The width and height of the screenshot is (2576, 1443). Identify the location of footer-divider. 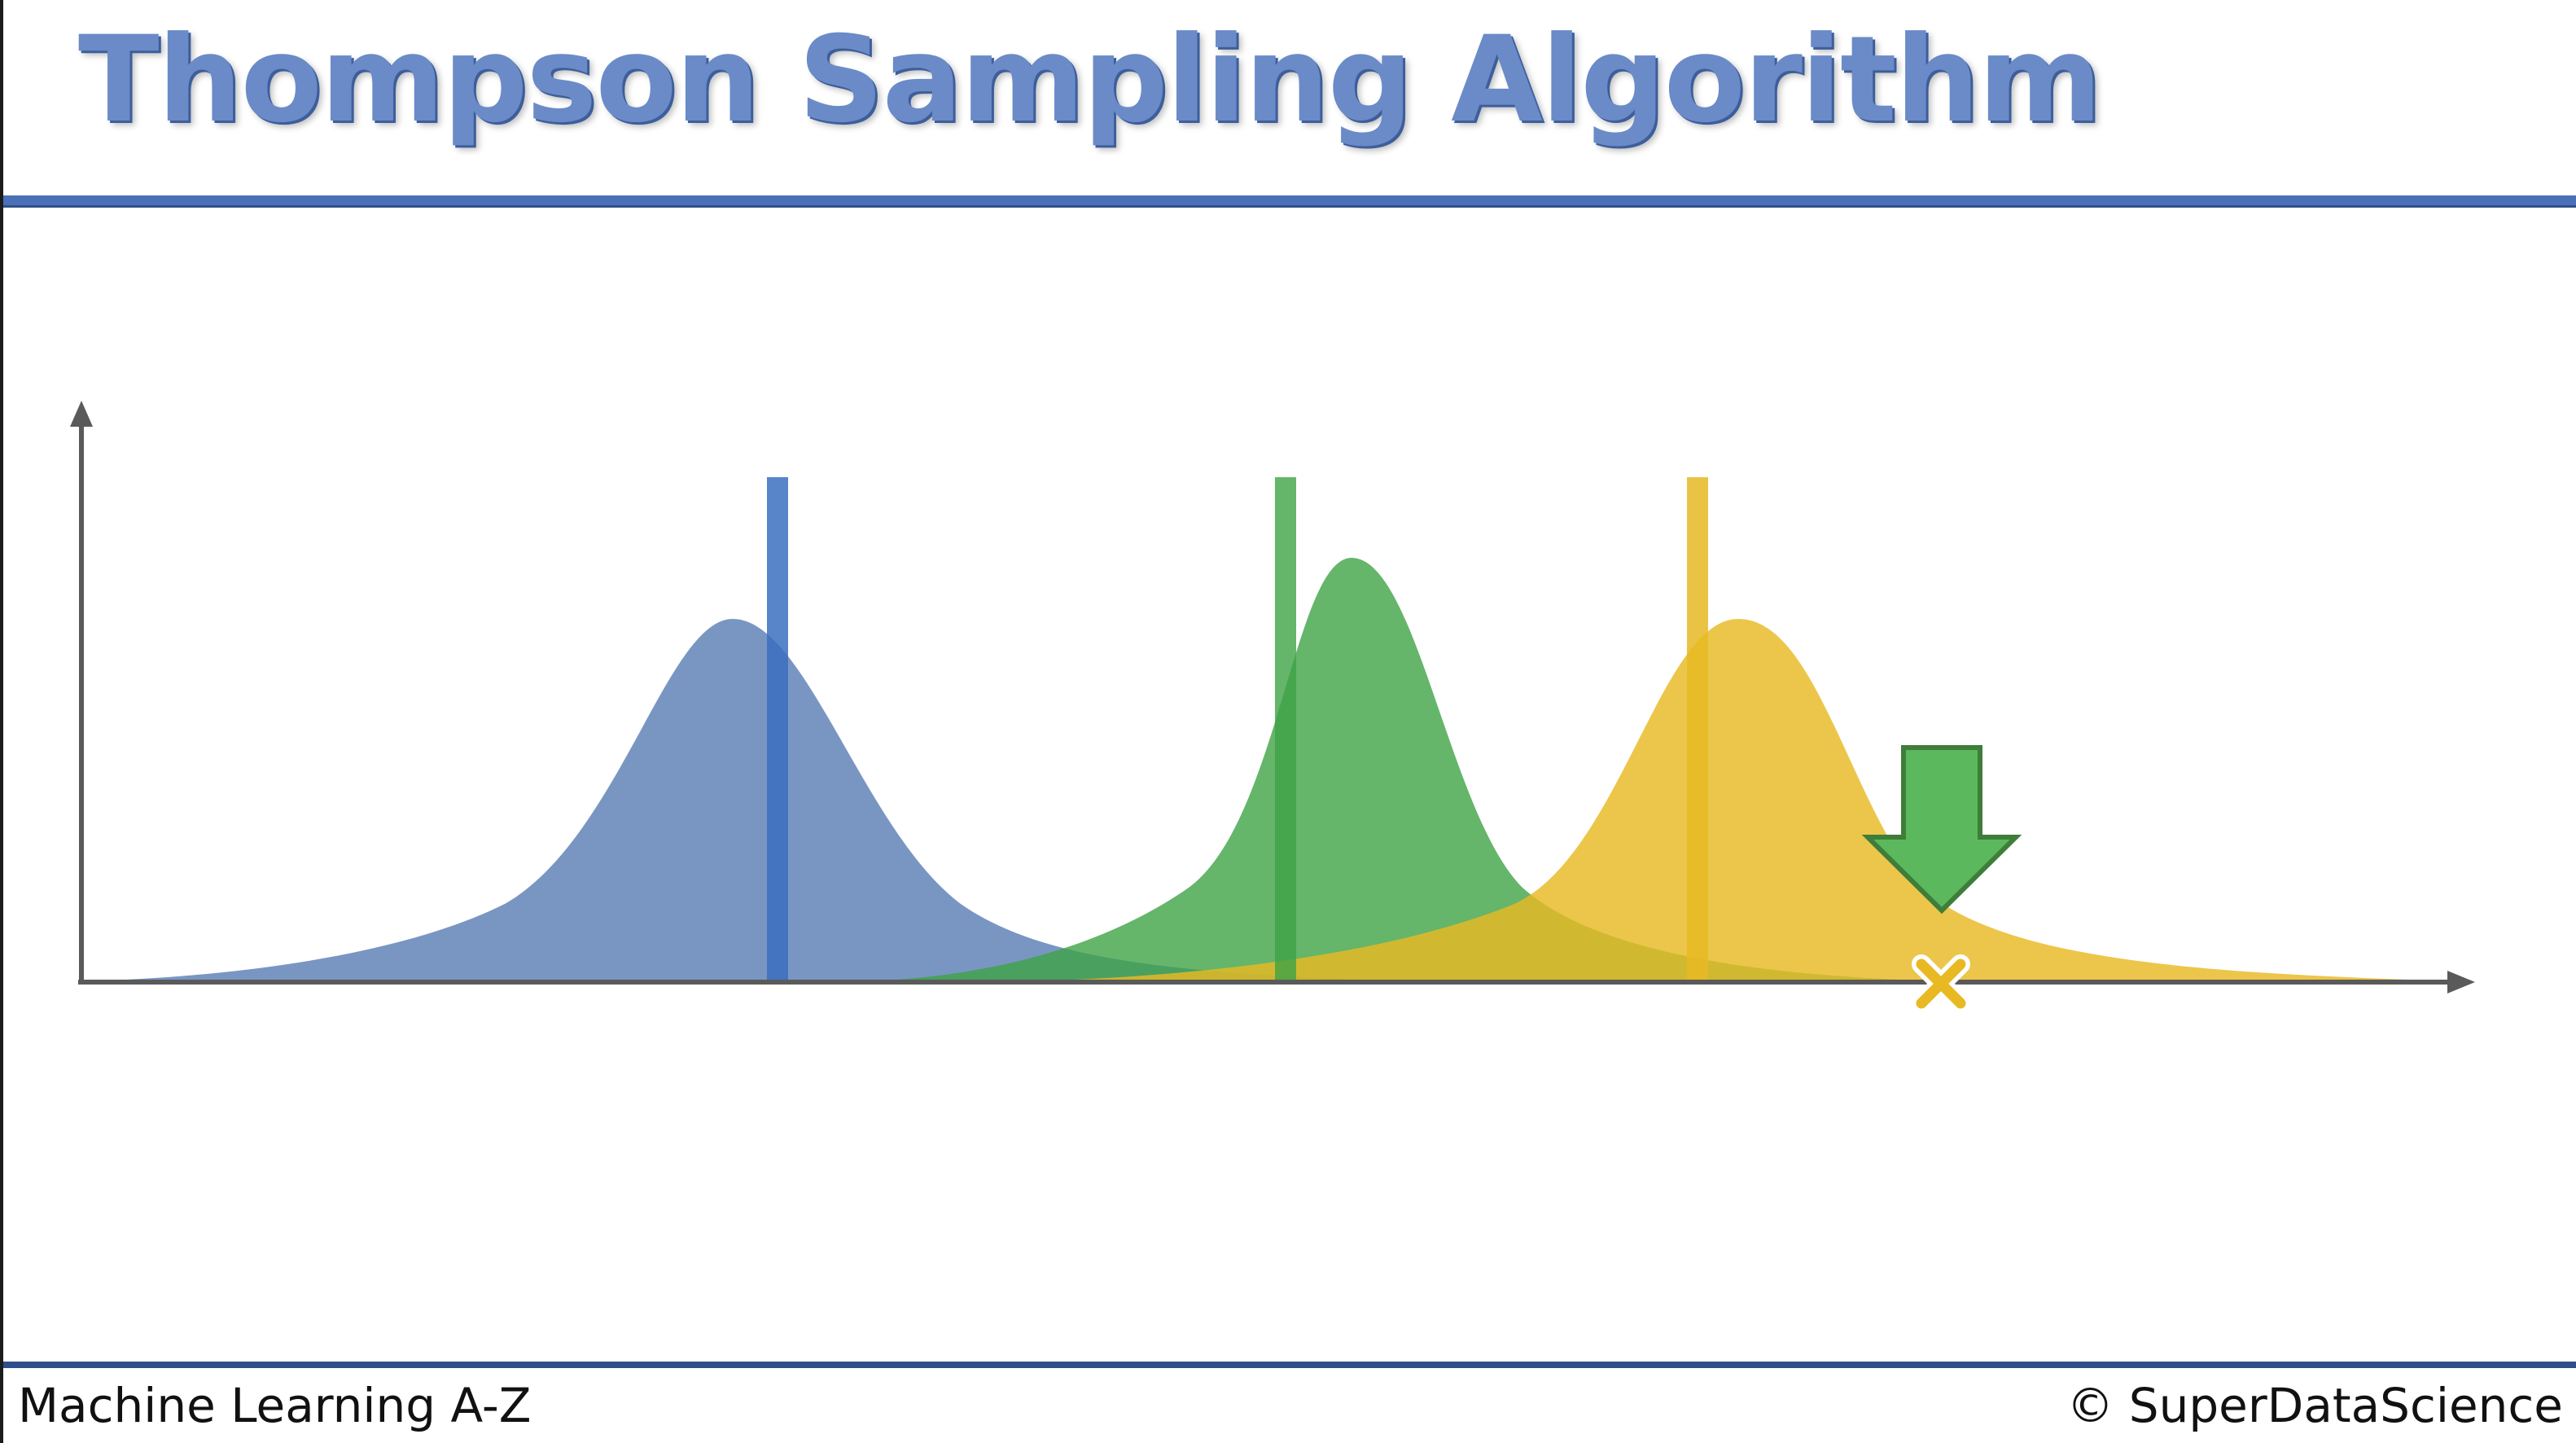
(1289, 1365).